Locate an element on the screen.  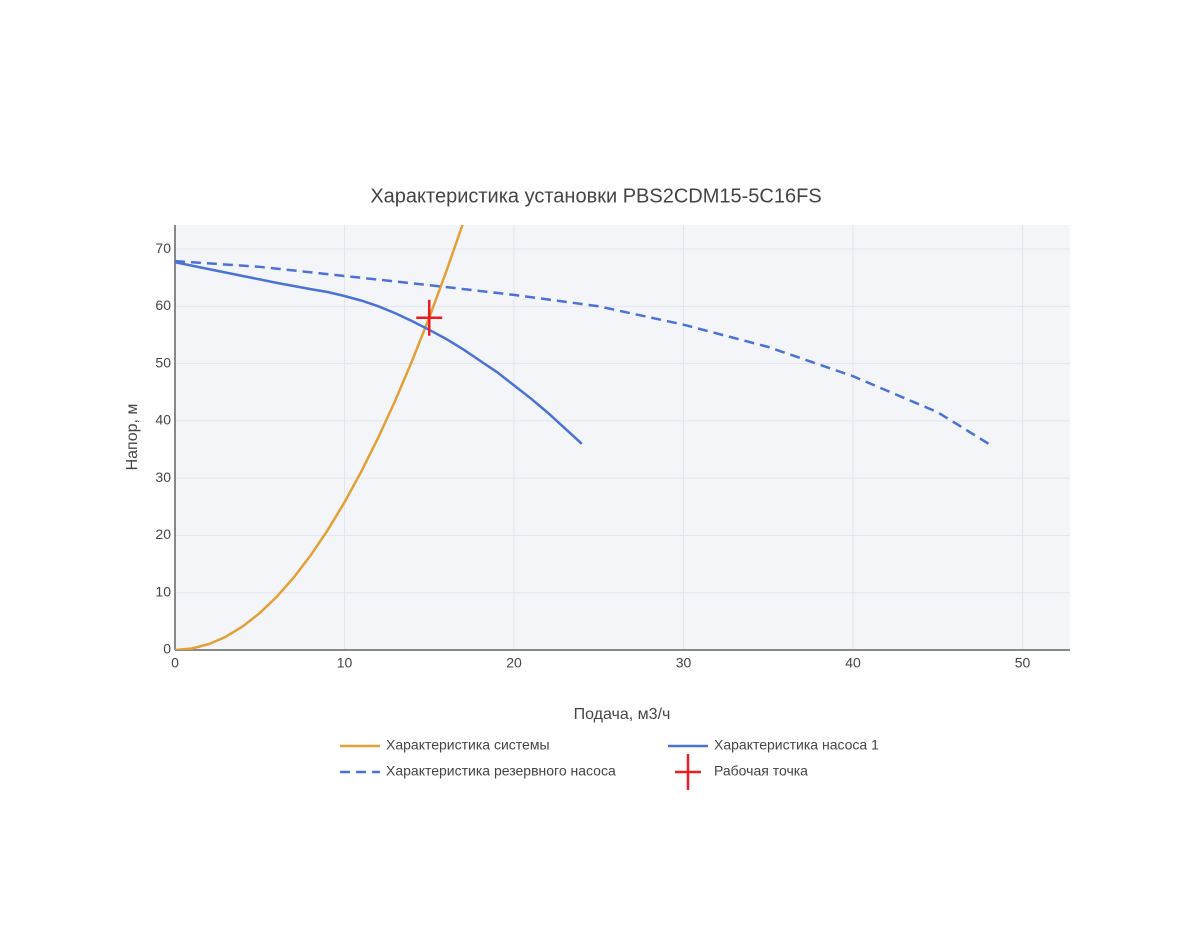
y-tick-label: 20 is located at coordinates (163, 534).